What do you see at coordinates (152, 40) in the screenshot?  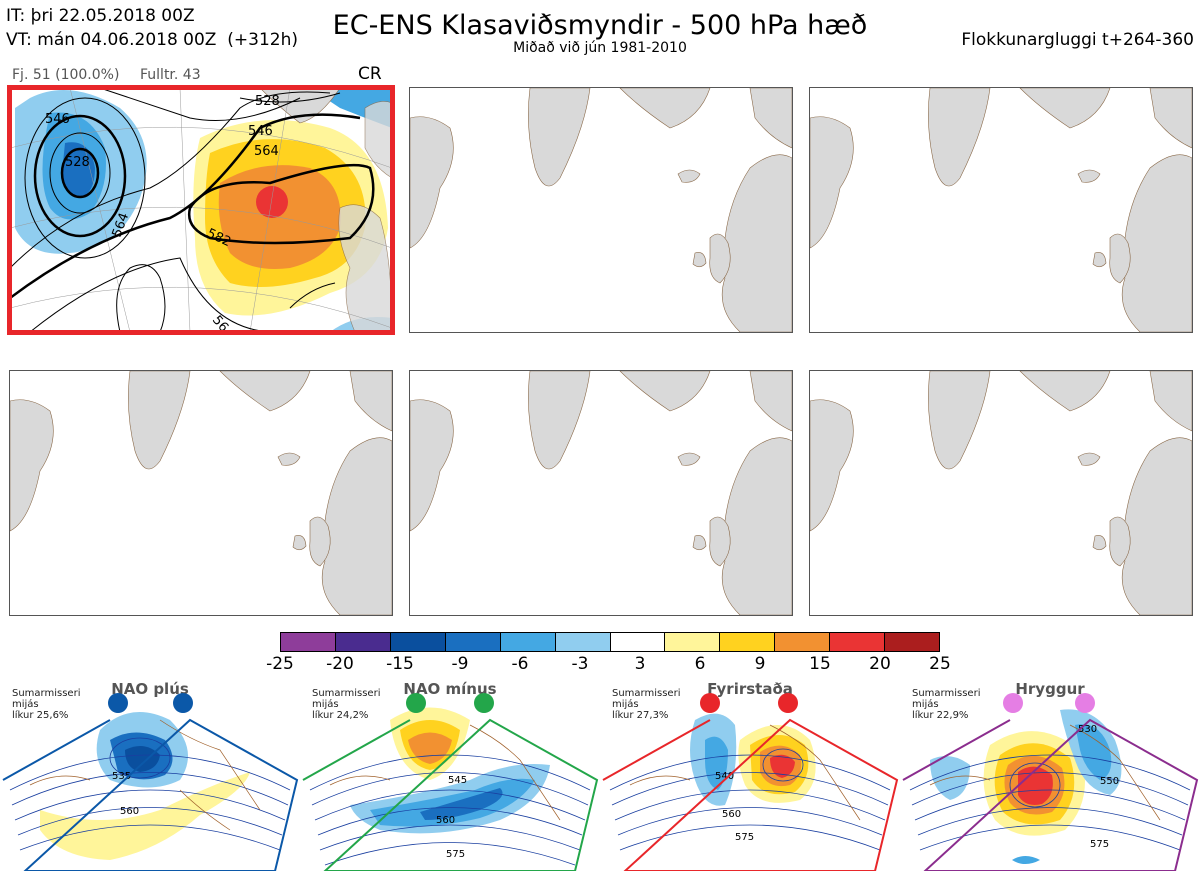 I see `valid-time: VT: mán 04.06.2018 00Z (+312h)` at bounding box center [152, 40].